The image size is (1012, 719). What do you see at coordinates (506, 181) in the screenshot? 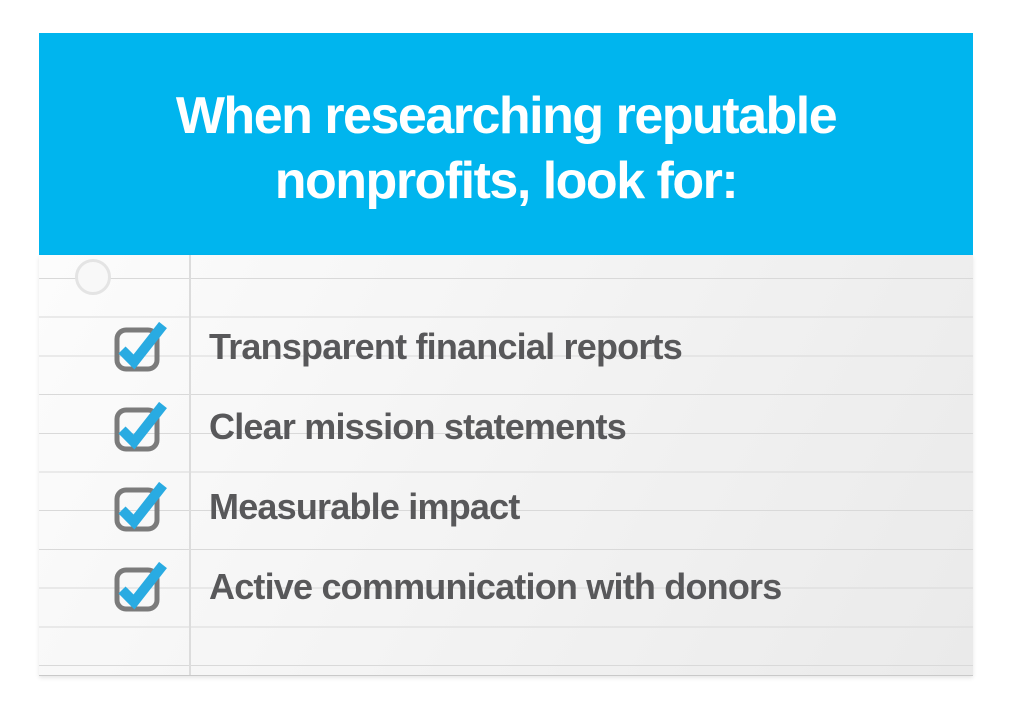
I see `slide-title-line-2: nonprofits, look for:` at bounding box center [506, 181].